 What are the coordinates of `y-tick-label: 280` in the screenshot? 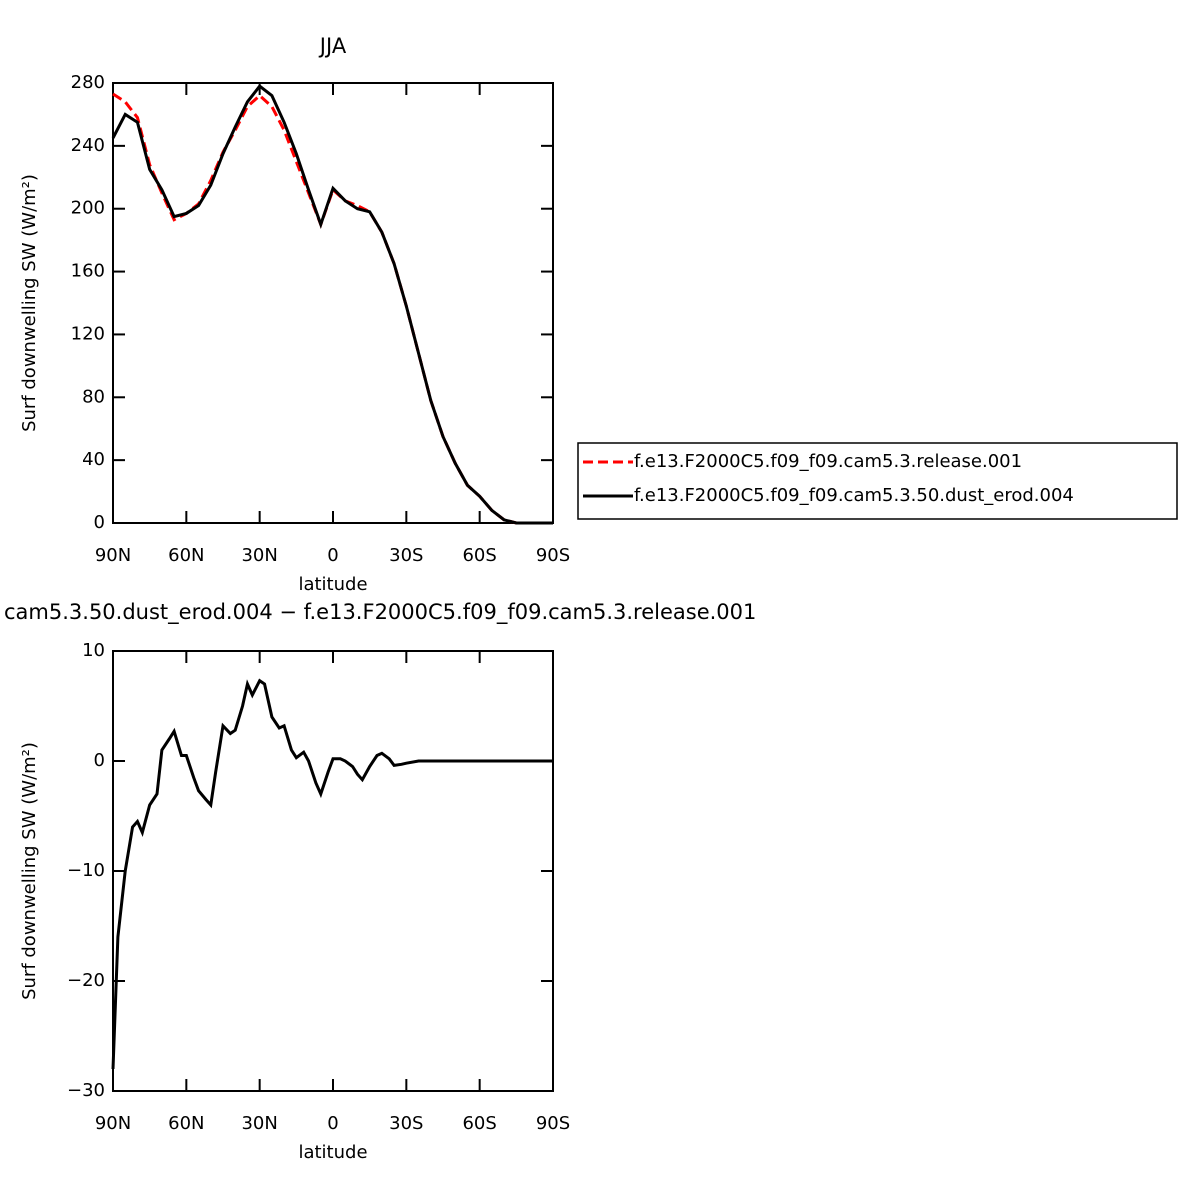 It's located at (88, 82).